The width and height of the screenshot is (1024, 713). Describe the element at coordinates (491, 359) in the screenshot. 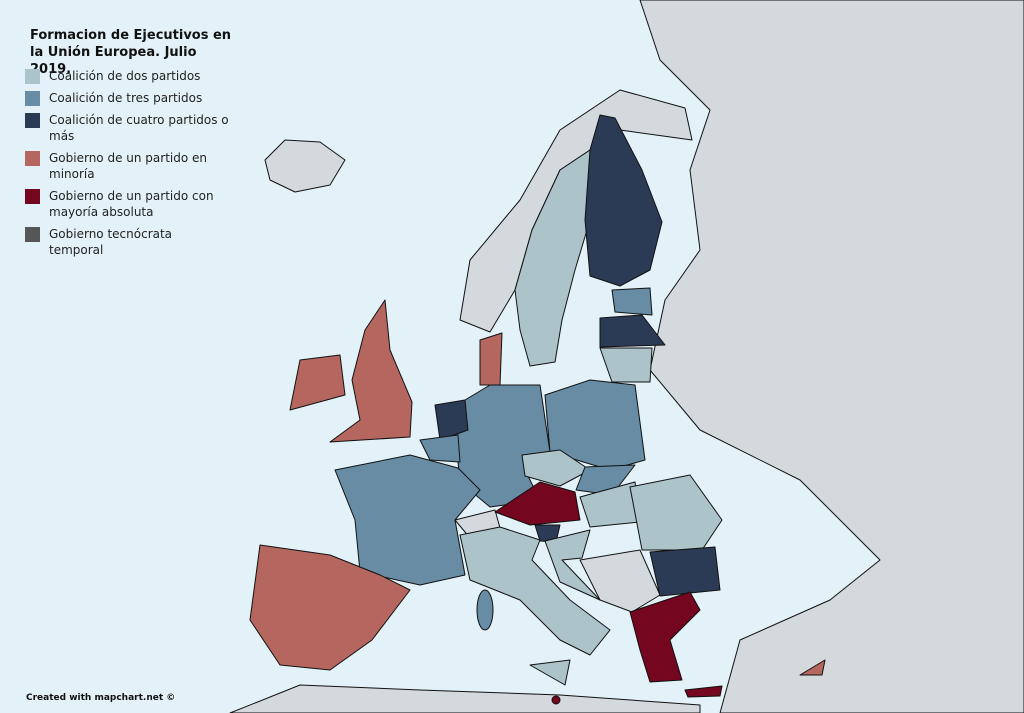

I see `denmark` at that location.